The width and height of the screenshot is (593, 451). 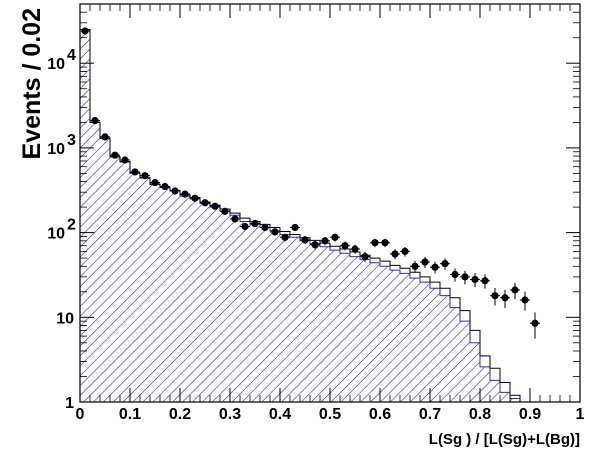 What do you see at coordinates (504, 439) in the screenshot?
I see `x-axis-title: L(Sg ) / [L(Sg)+L(Bg)]` at bounding box center [504, 439].